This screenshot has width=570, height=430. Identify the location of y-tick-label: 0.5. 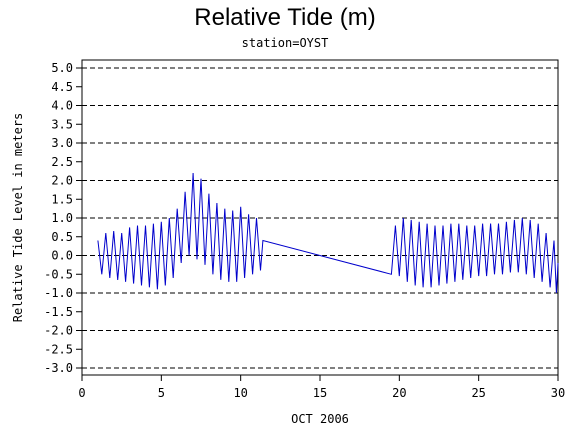
(62, 237).